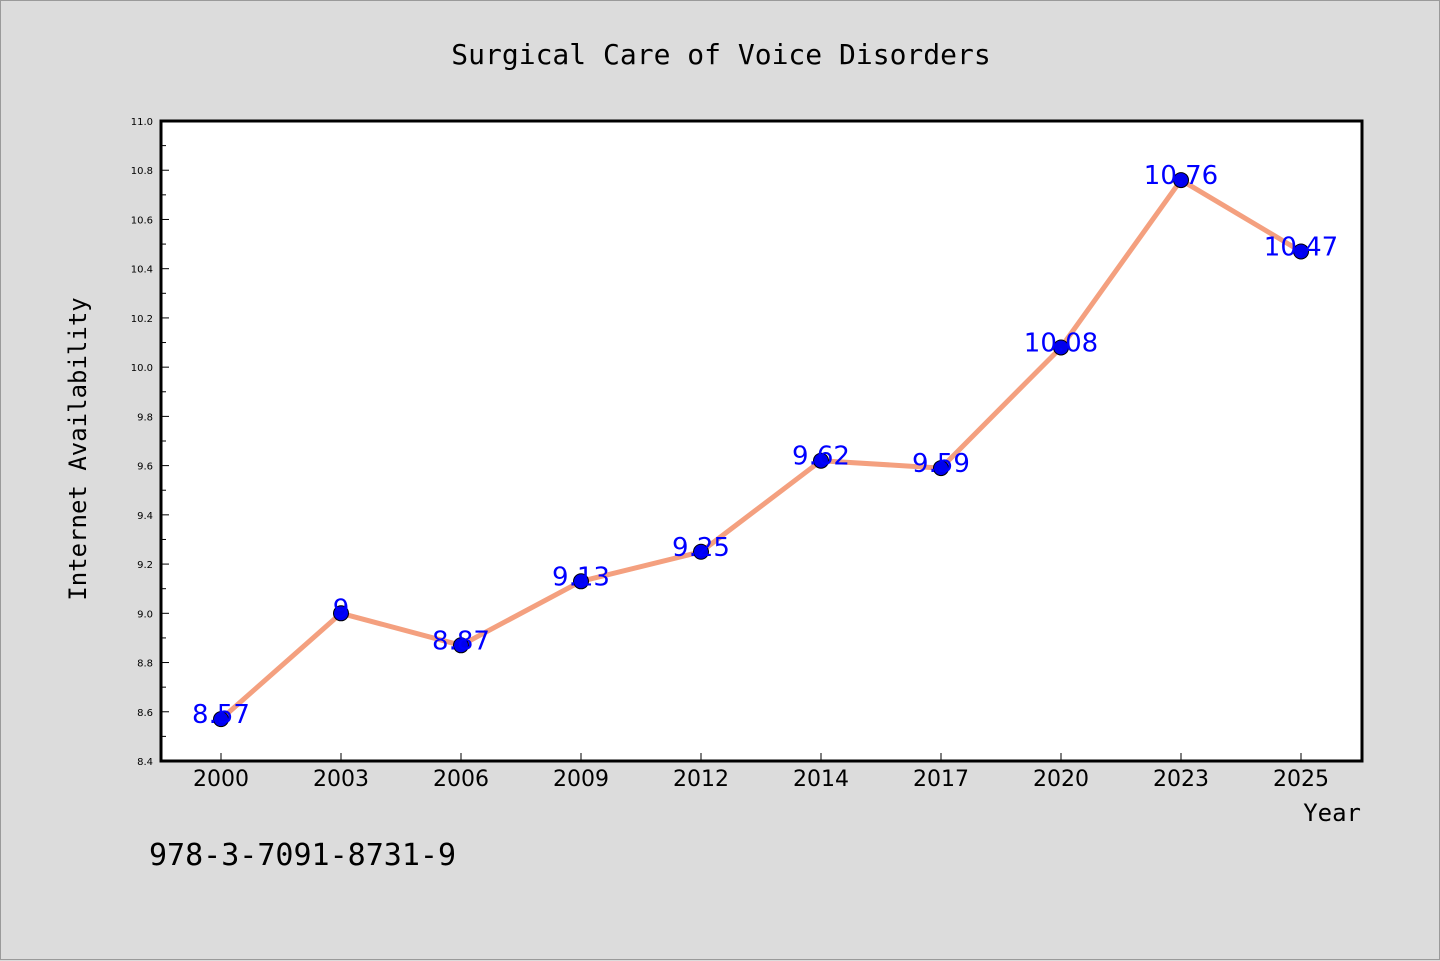 The image size is (1440, 961). I want to click on x-tick-label: 2012, so click(701, 779).